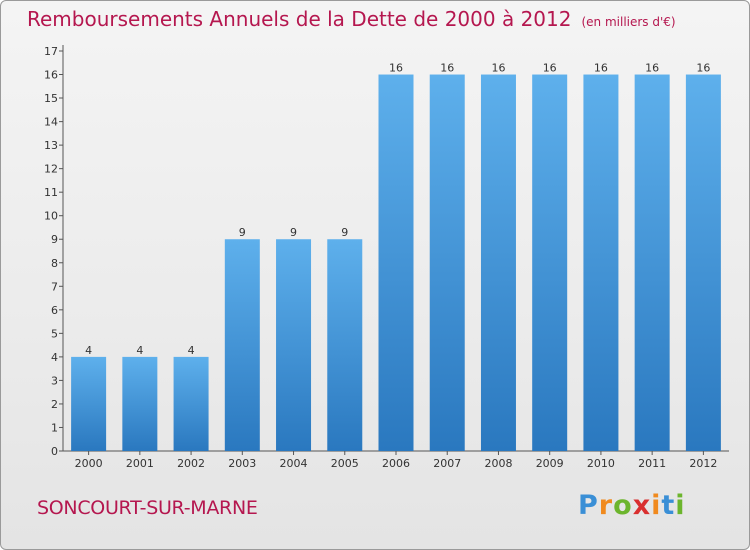  Describe the element at coordinates (54, 451) in the screenshot. I see `y-tick-label: 0` at that location.